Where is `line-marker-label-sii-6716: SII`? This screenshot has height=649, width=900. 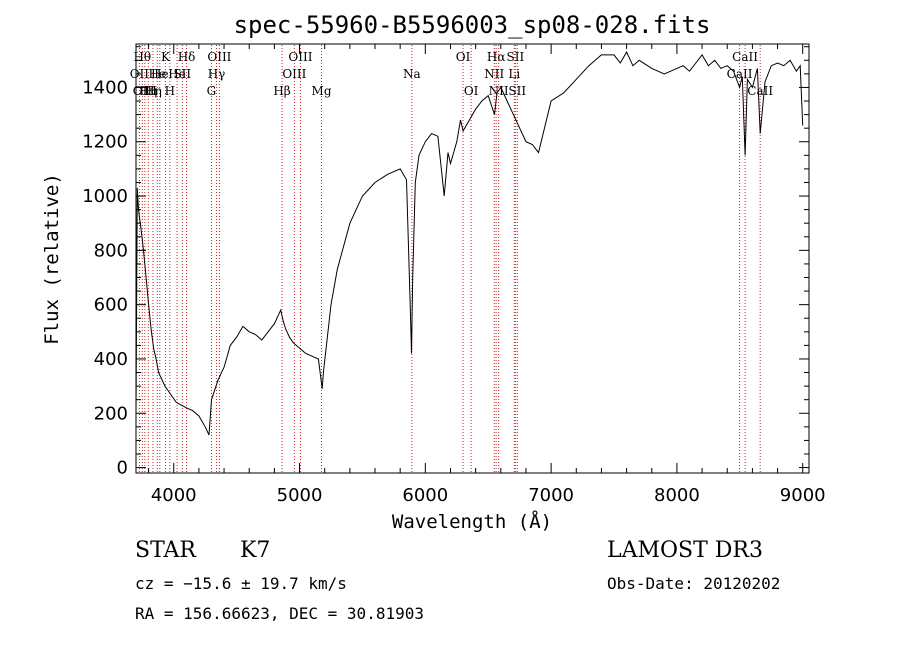 line-marker-label-sii-6716: SII is located at coordinates (516, 57).